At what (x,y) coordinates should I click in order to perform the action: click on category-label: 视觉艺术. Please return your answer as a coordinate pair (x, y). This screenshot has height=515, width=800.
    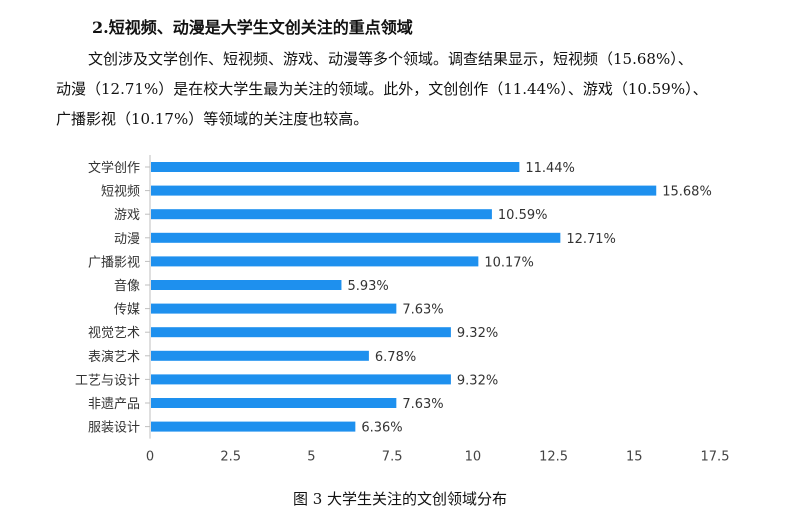
    Looking at the image, I should click on (114, 333).